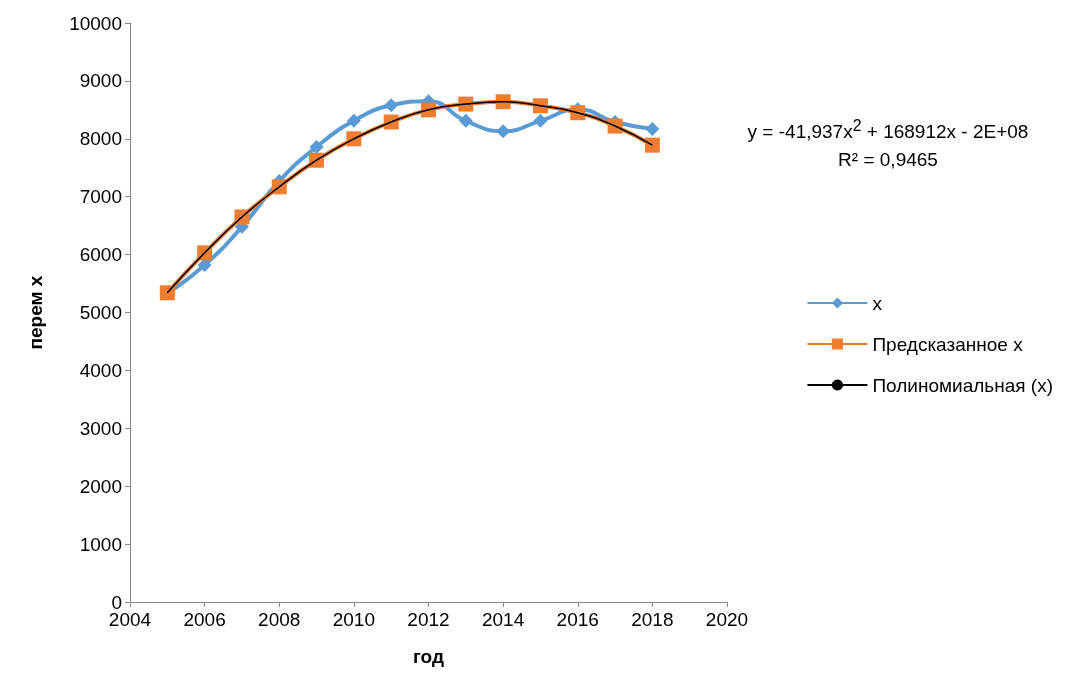 The height and width of the screenshot is (688, 1068). What do you see at coordinates (35, 312) in the screenshot?
I see `y-axis-title: перем x` at bounding box center [35, 312].